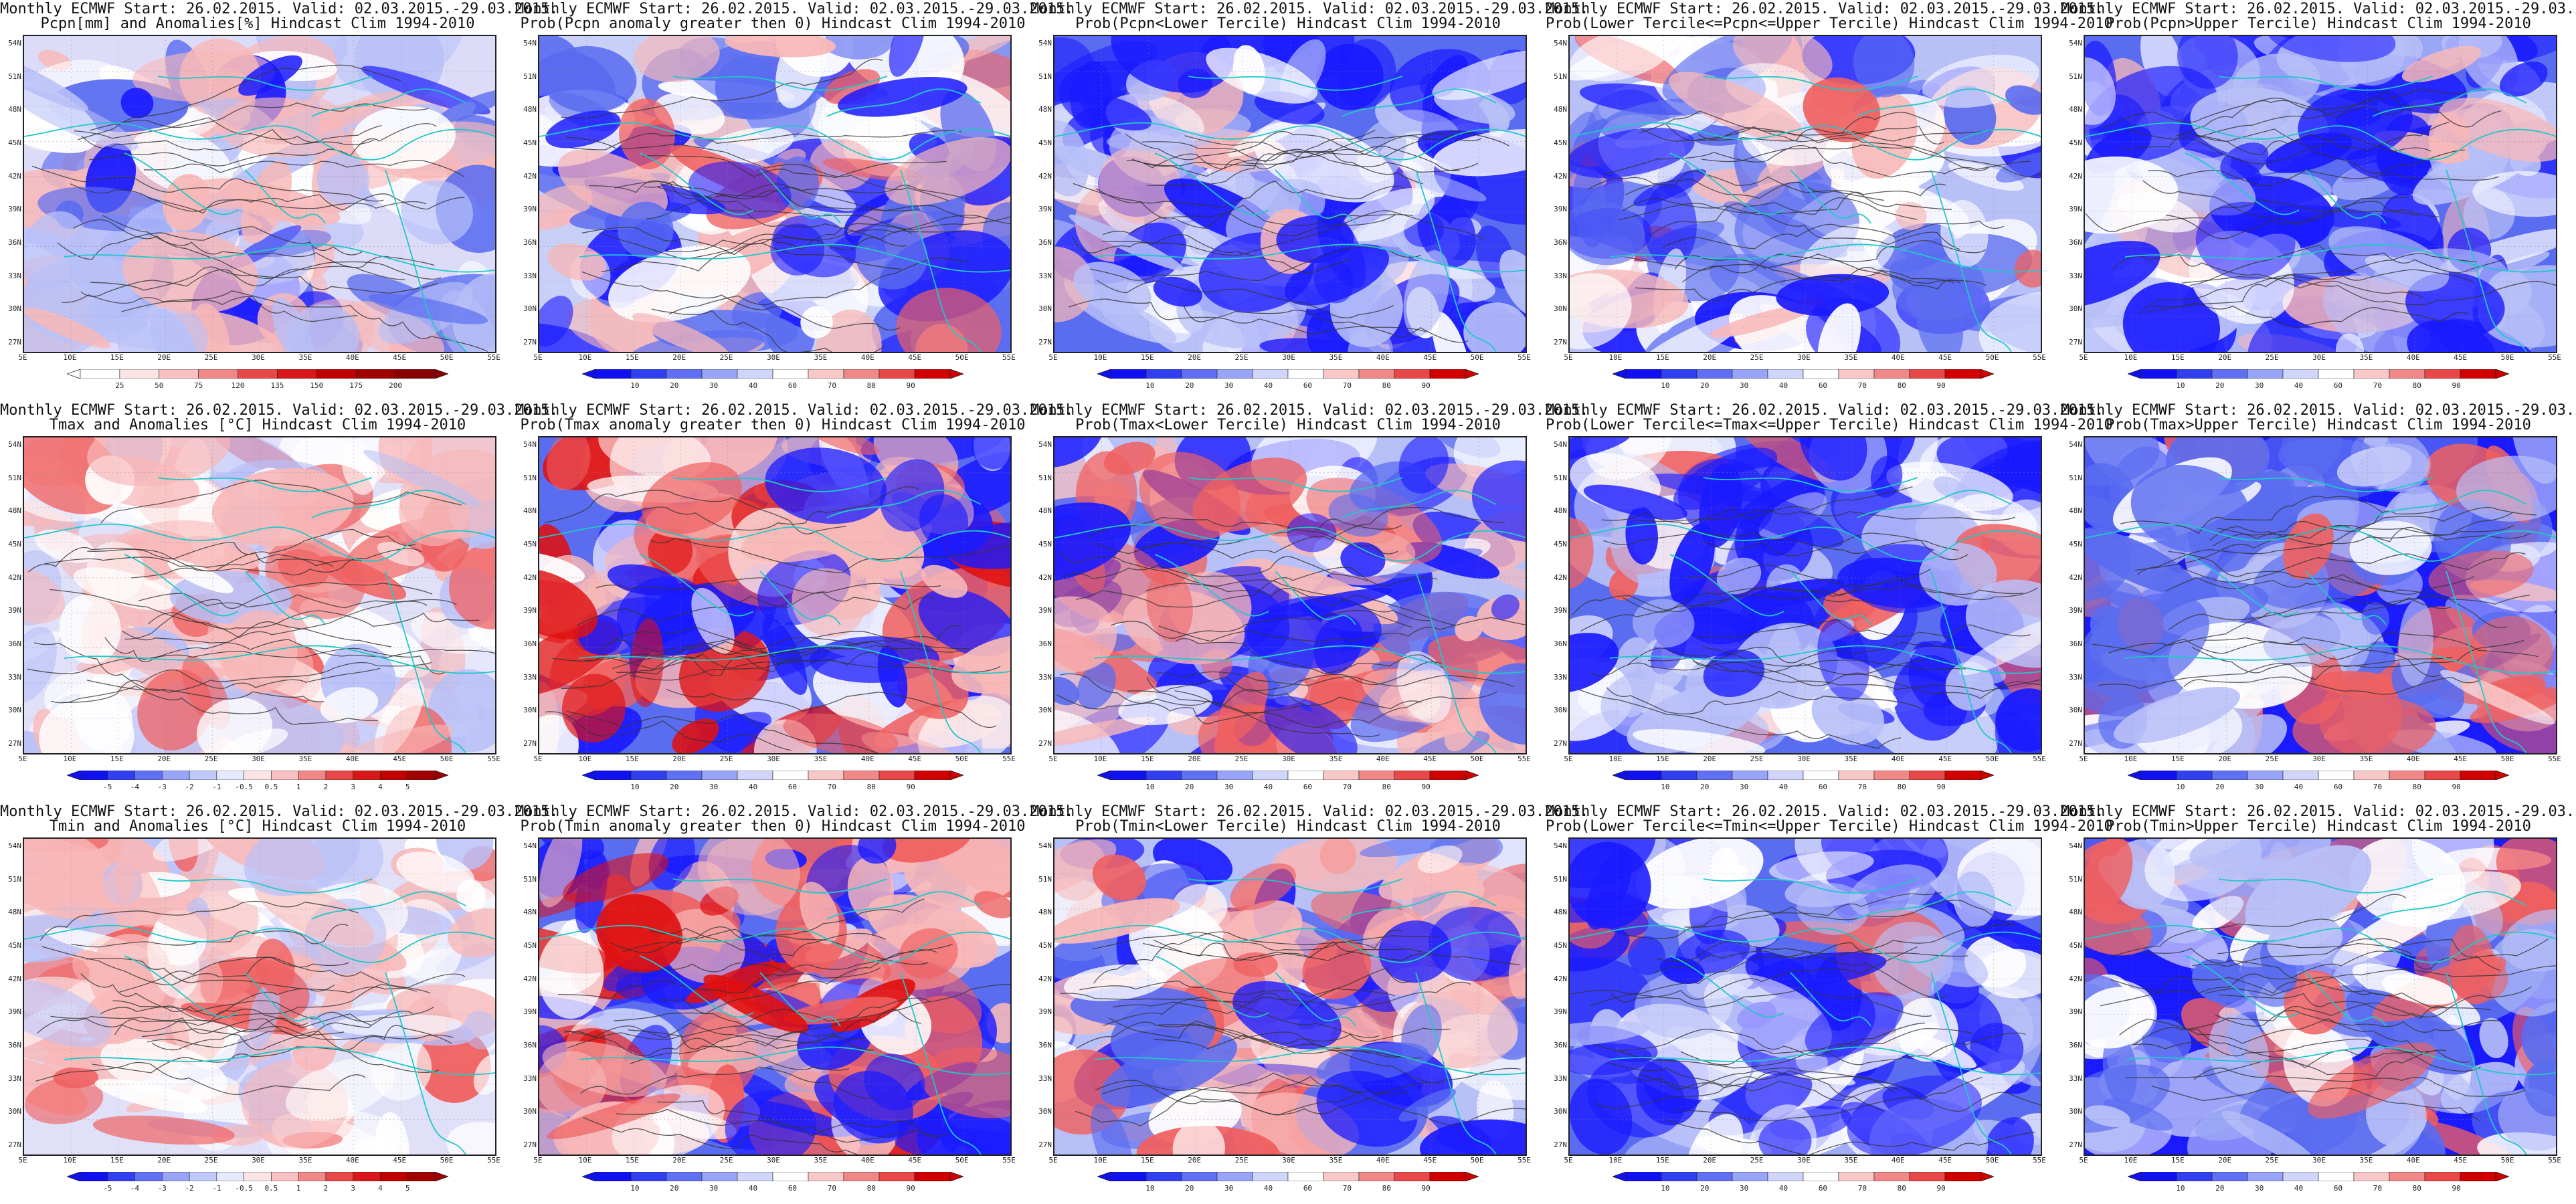  I want to click on colorbar-label: 0.5, so click(271, 787).